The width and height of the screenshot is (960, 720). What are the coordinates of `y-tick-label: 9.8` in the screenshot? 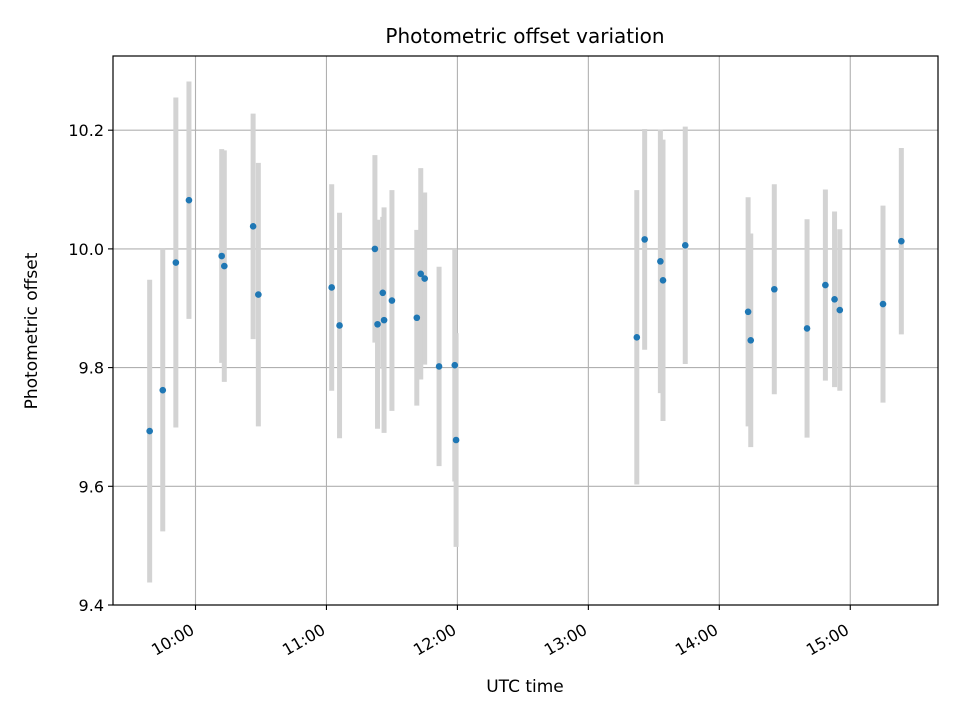 It's located at (91, 368).